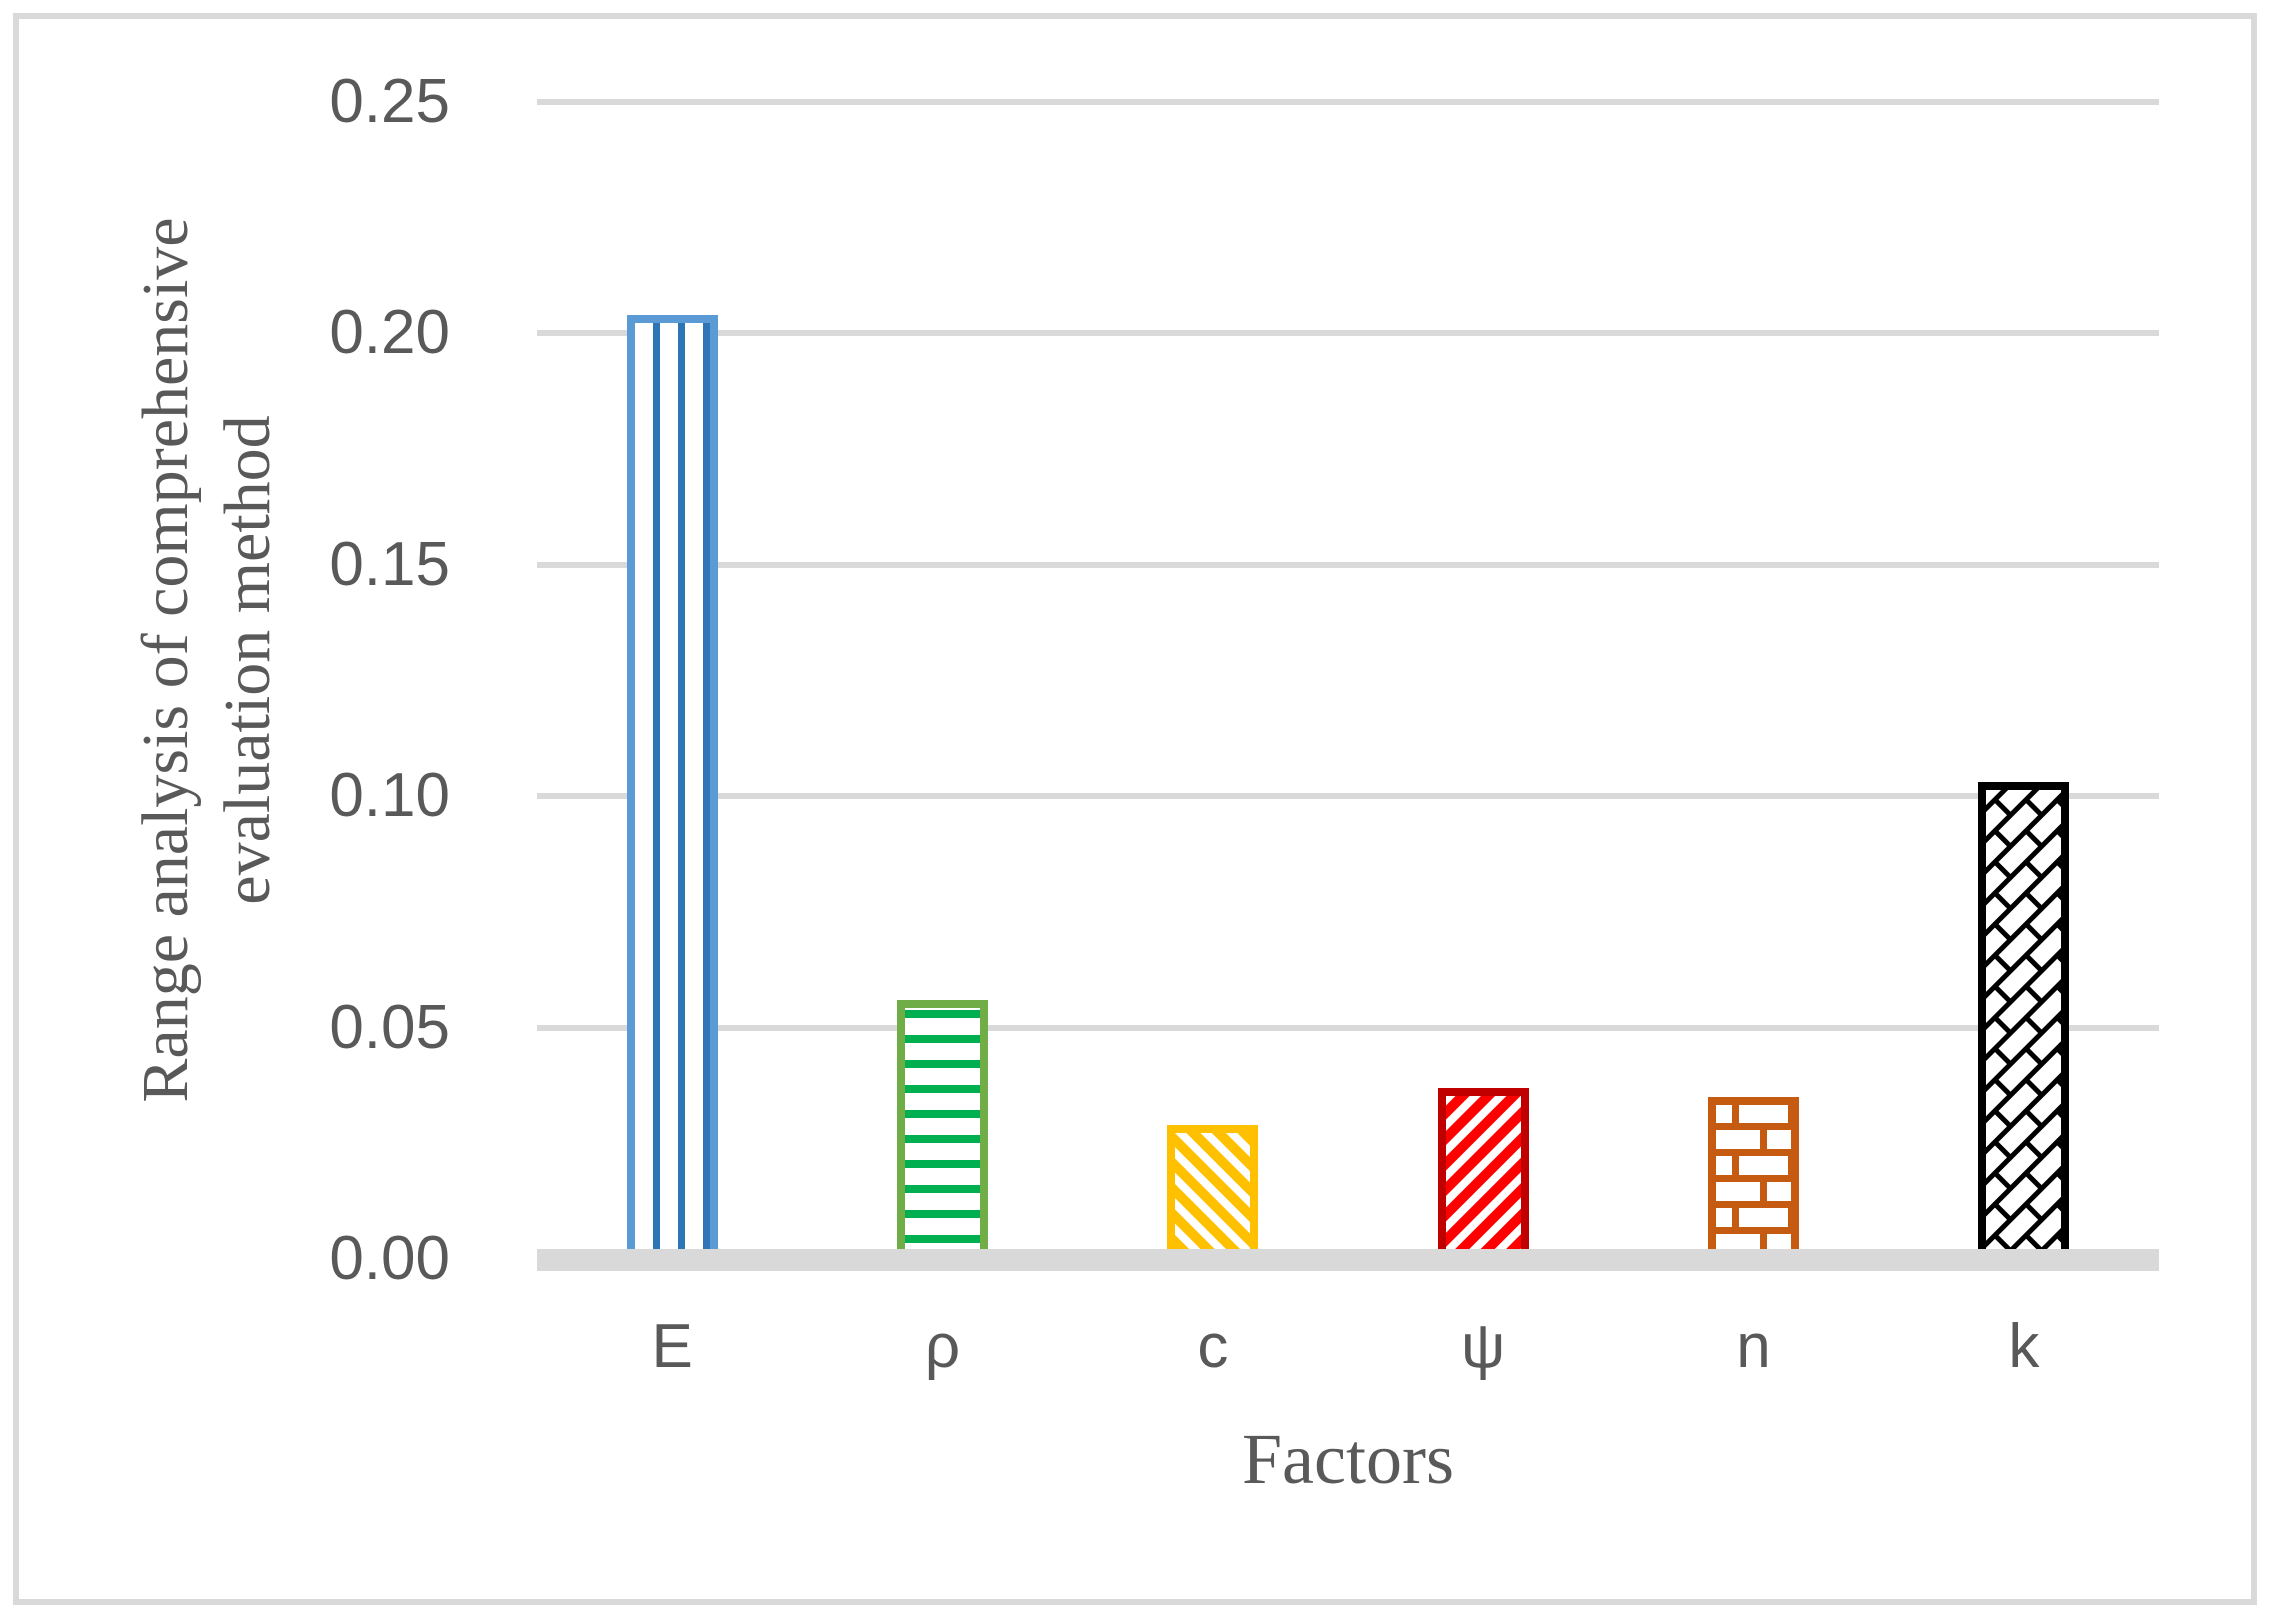 The height and width of the screenshot is (1619, 2273). Describe the element at coordinates (1483, 1173) in the screenshot. I see `bar-ψ` at that location.